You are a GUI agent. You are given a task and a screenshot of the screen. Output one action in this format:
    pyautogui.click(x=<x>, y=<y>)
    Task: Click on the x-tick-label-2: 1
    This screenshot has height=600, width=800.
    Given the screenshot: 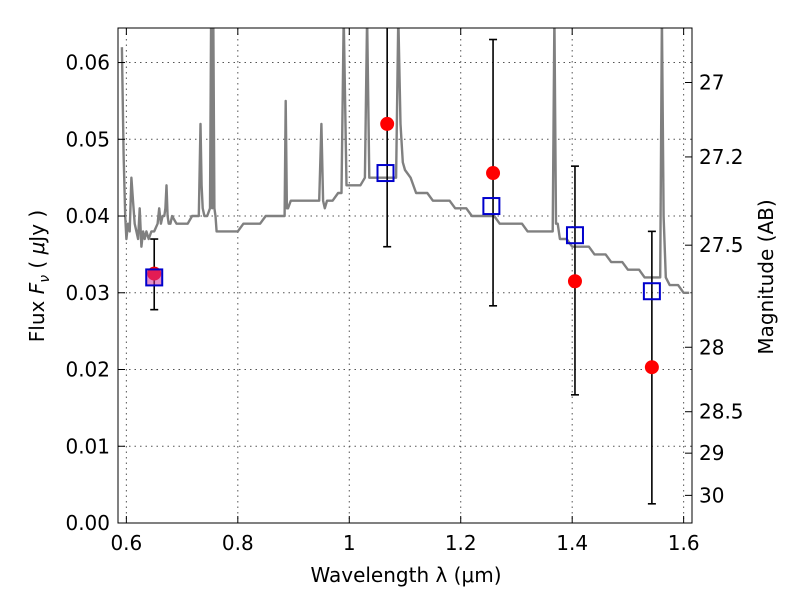 What is the action you would take?
    pyautogui.click(x=349, y=543)
    